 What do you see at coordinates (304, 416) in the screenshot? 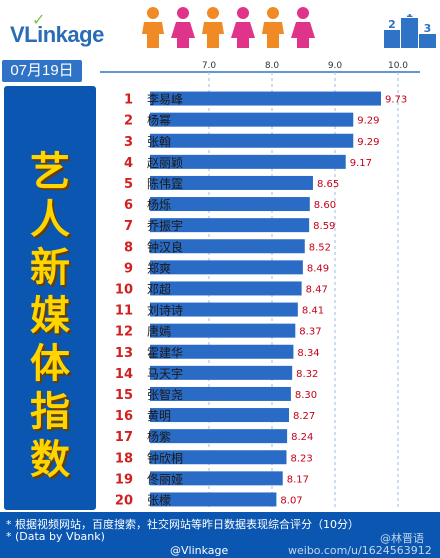
I see `value-label: 8.27` at bounding box center [304, 416].